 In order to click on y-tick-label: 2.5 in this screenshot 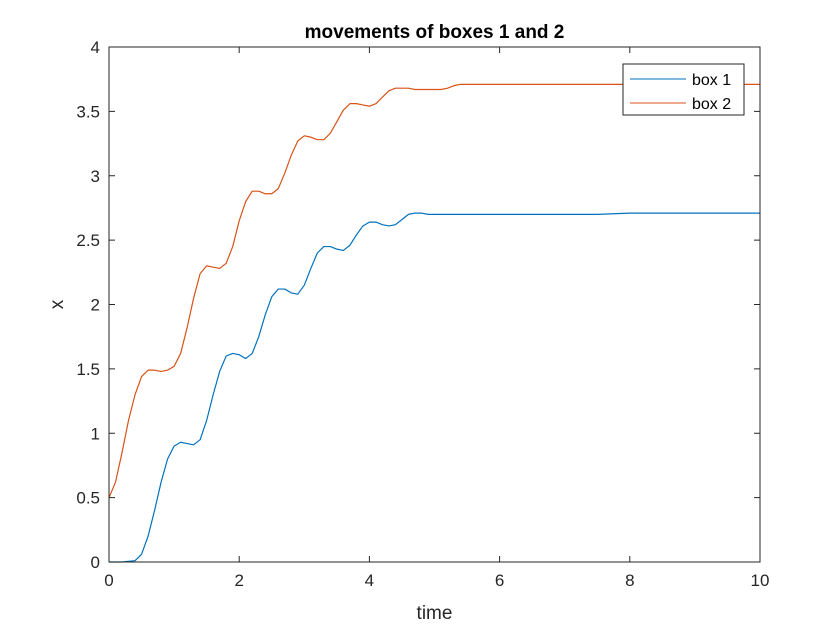, I will do `click(88, 240)`.